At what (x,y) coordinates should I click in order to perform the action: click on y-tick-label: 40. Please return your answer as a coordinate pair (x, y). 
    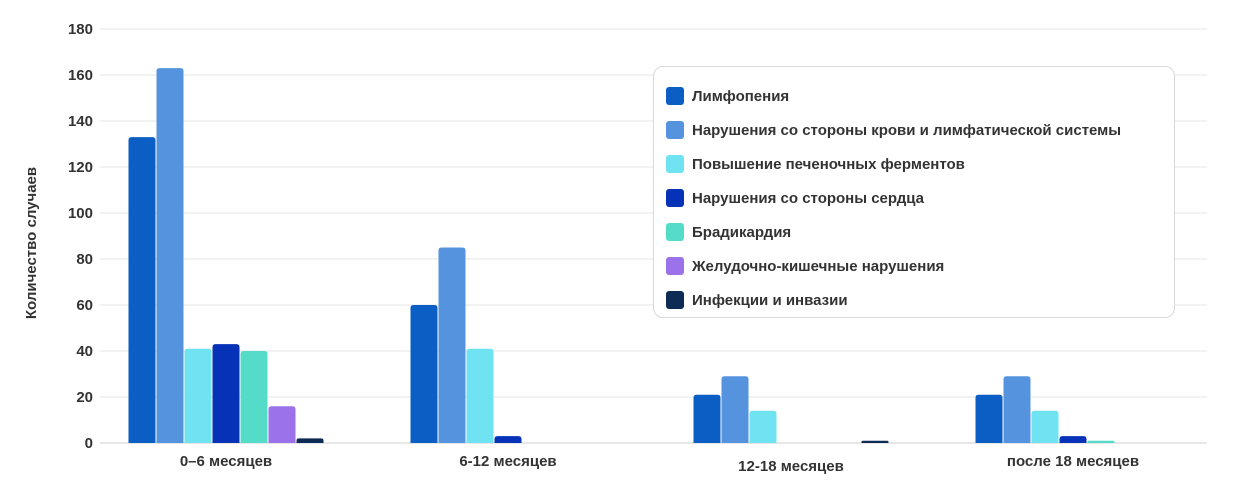
    Looking at the image, I should click on (84, 351).